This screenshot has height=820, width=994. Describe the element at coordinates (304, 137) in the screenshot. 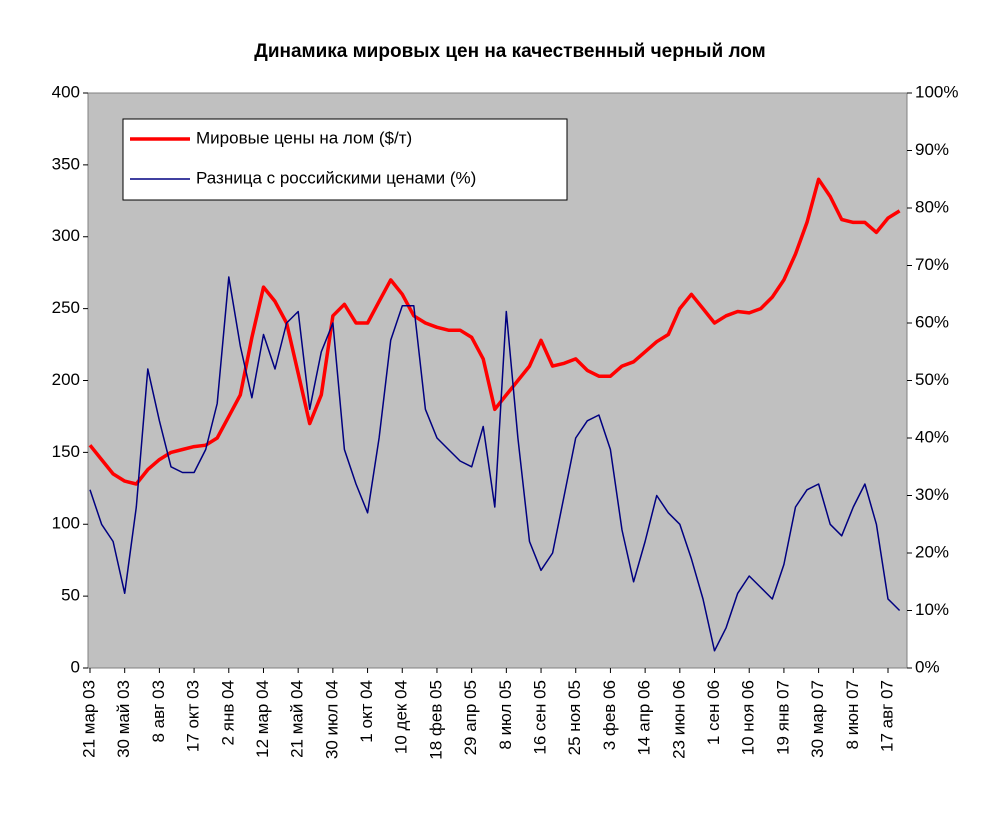

I see `legend-label: Мировые цены на лом ($/т)` at that location.